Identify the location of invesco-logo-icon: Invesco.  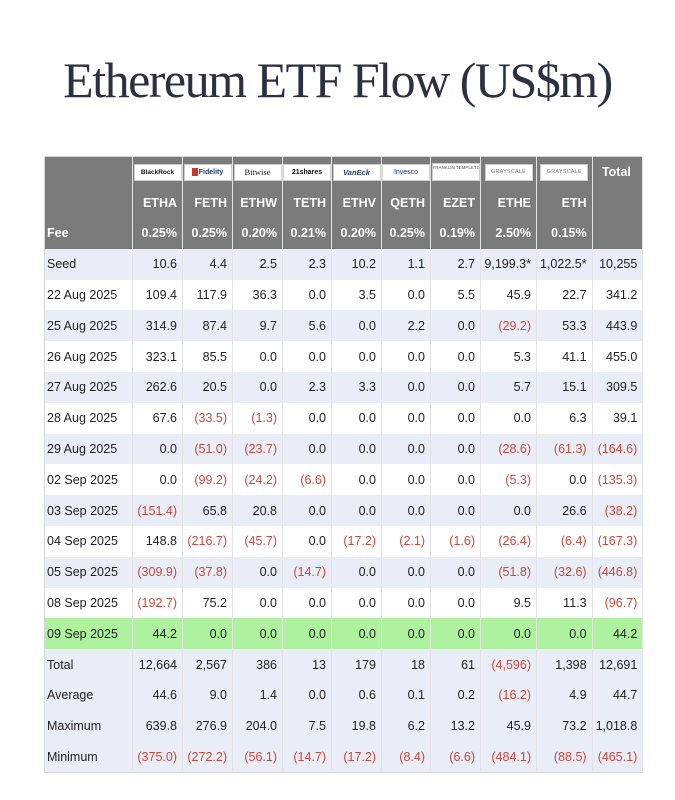
(406, 172).